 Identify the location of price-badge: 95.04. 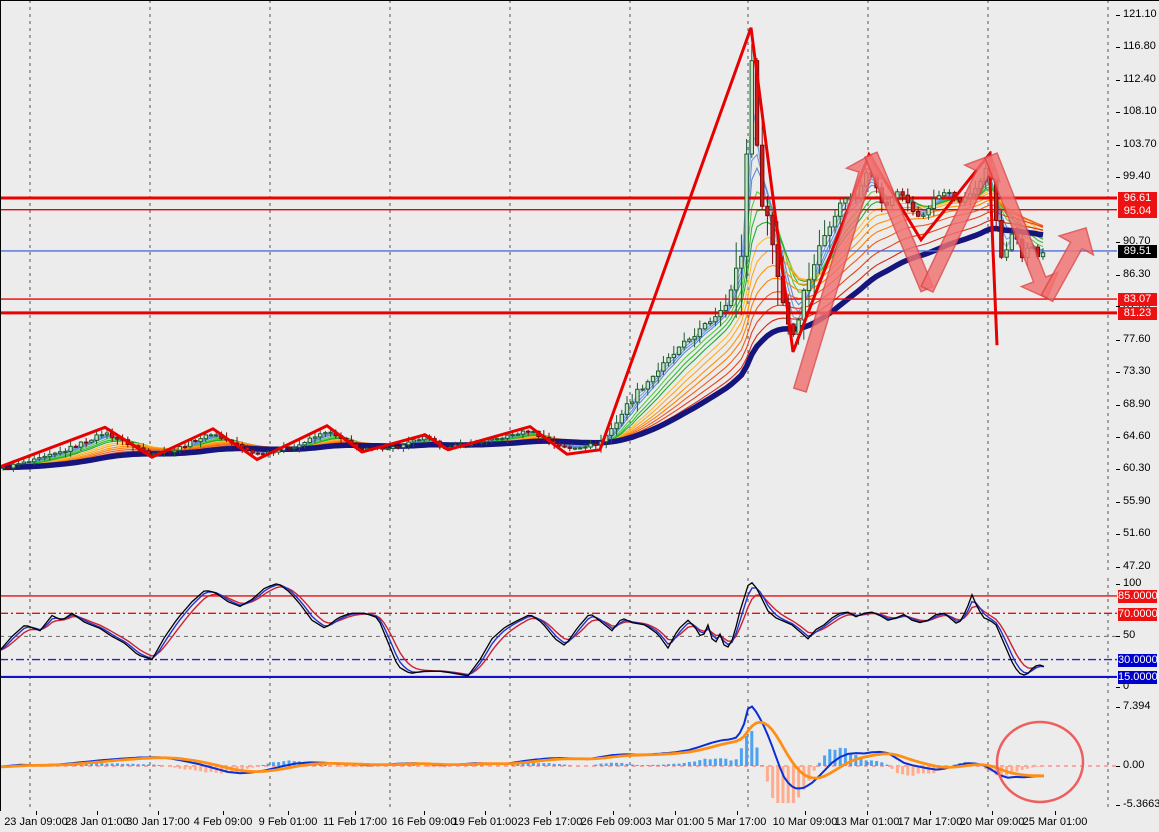
(1137, 211).